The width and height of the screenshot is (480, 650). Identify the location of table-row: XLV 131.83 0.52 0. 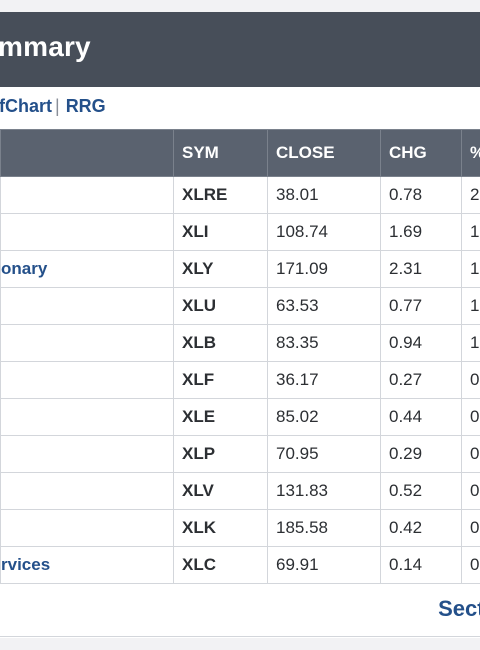
(240, 491).